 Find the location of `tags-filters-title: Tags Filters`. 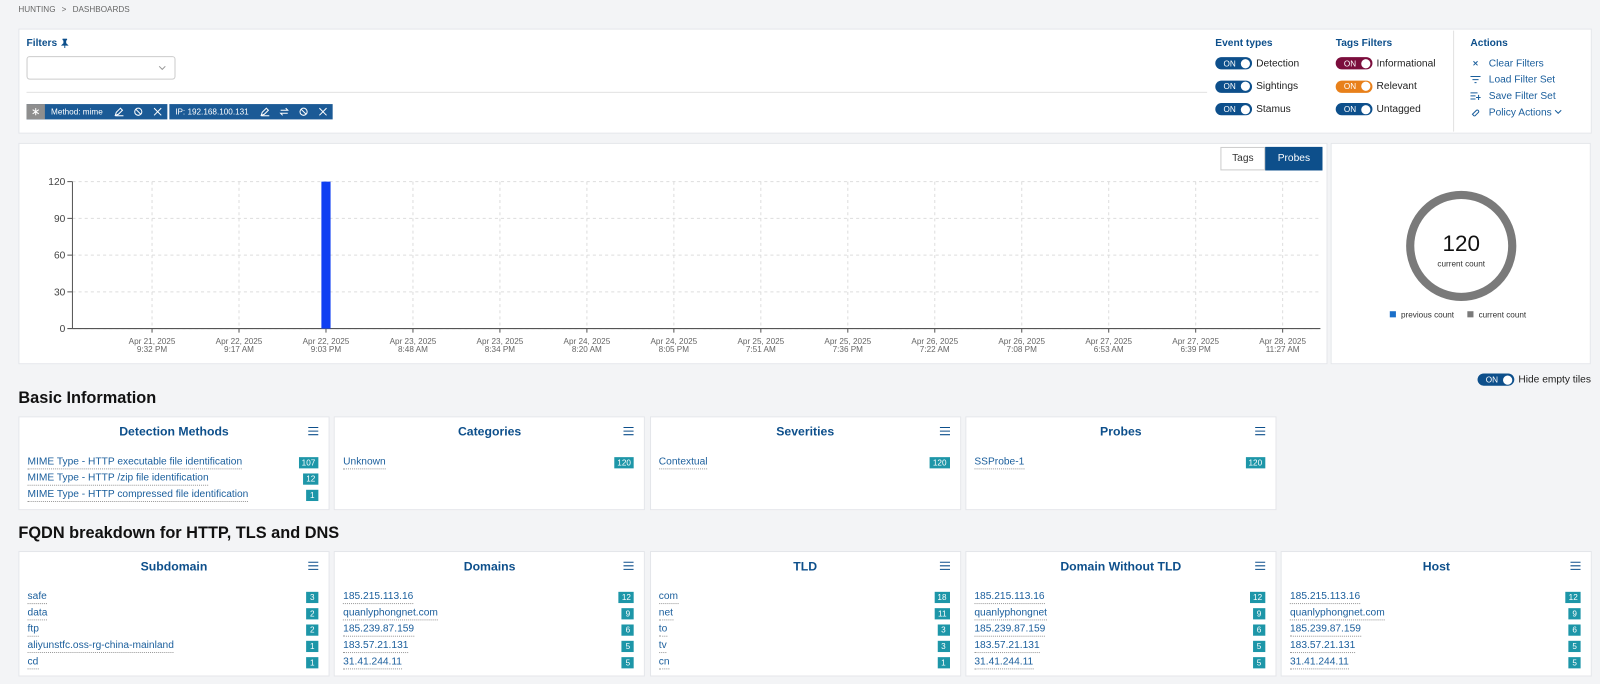

tags-filters-title: Tags Filters is located at coordinates (1364, 43).